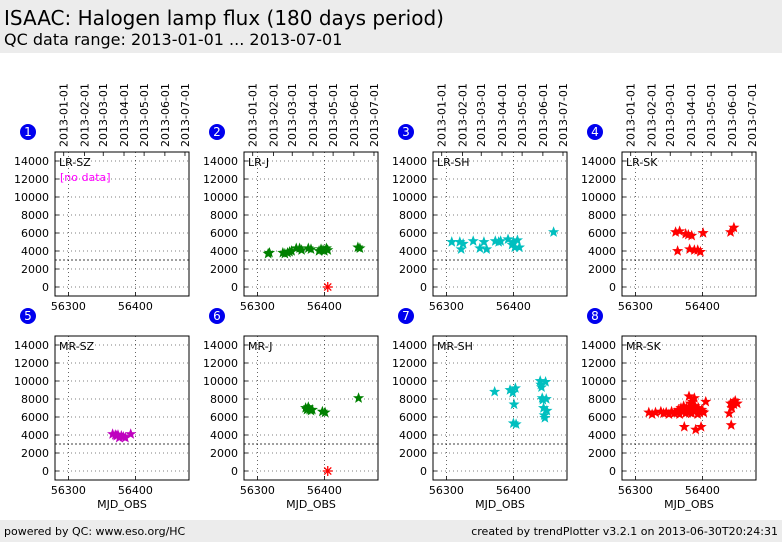  Describe the element at coordinates (257, 490) in the screenshot. I see `x-tick-label: 56300` at that location.